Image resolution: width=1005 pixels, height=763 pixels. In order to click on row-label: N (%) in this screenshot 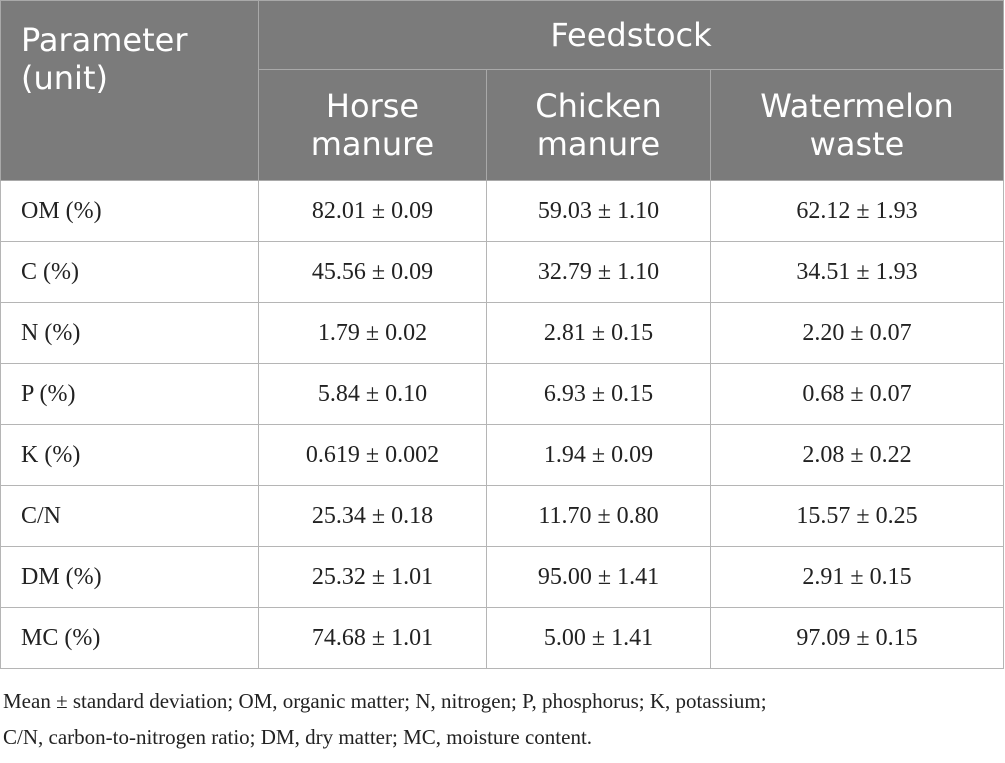, I will do `click(129, 333)`.